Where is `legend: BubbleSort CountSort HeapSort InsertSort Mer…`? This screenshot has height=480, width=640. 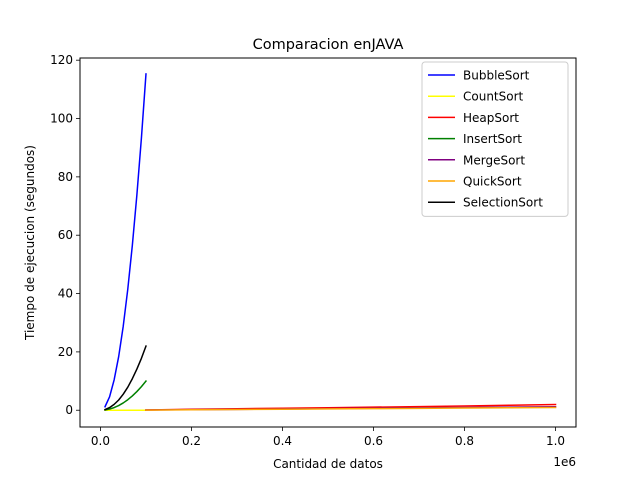 legend: BubbleSort CountSort HeapSort InsertSort Mer… is located at coordinates (495, 139).